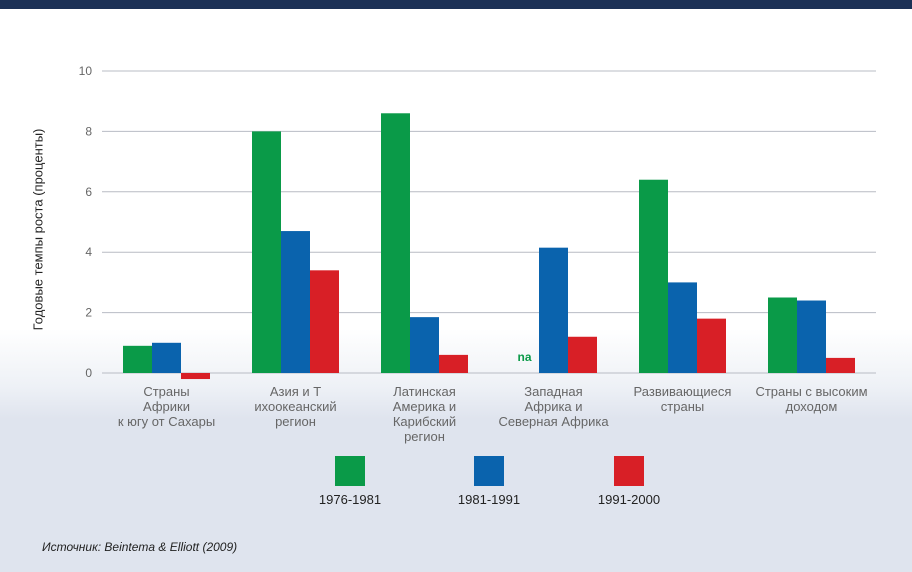 Image resolution: width=912 pixels, height=572 pixels. What do you see at coordinates (166, 391) in the screenshot?
I see `x-tick-label: Страны` at bounding box center [166, 391].